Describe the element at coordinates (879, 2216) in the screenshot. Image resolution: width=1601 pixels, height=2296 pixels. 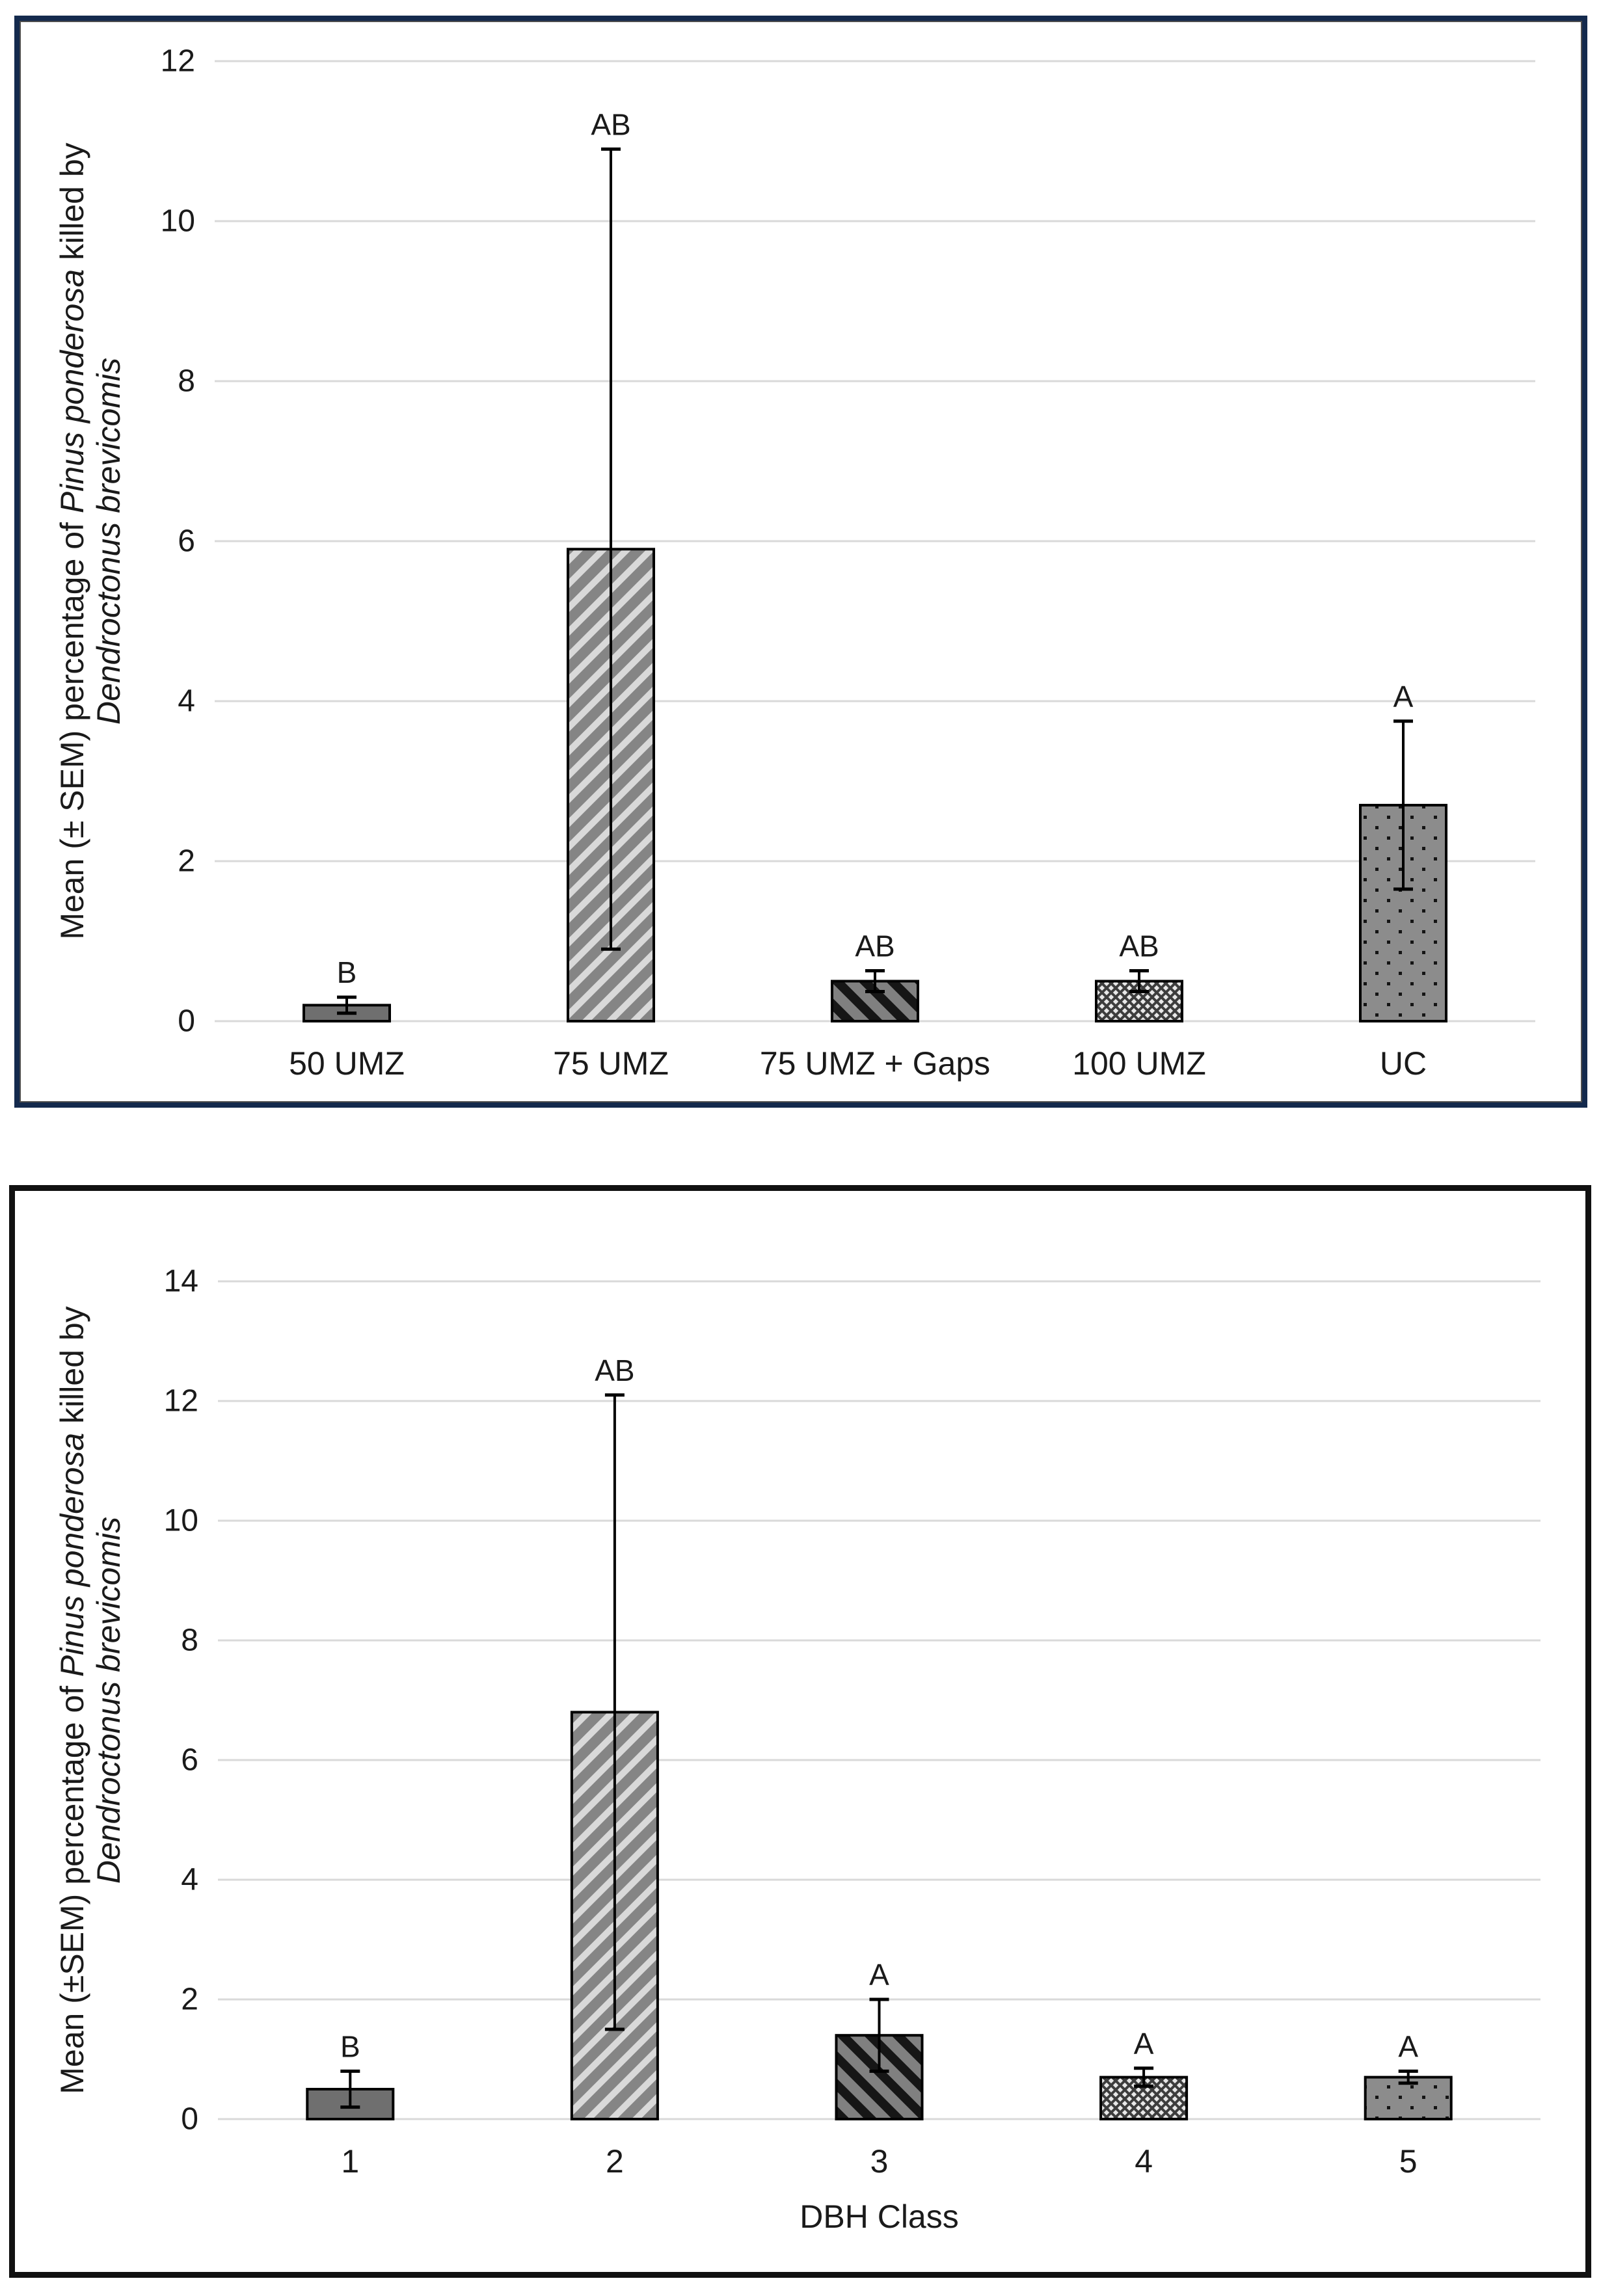
I see `x-axis-title: DBH Class` at that location.